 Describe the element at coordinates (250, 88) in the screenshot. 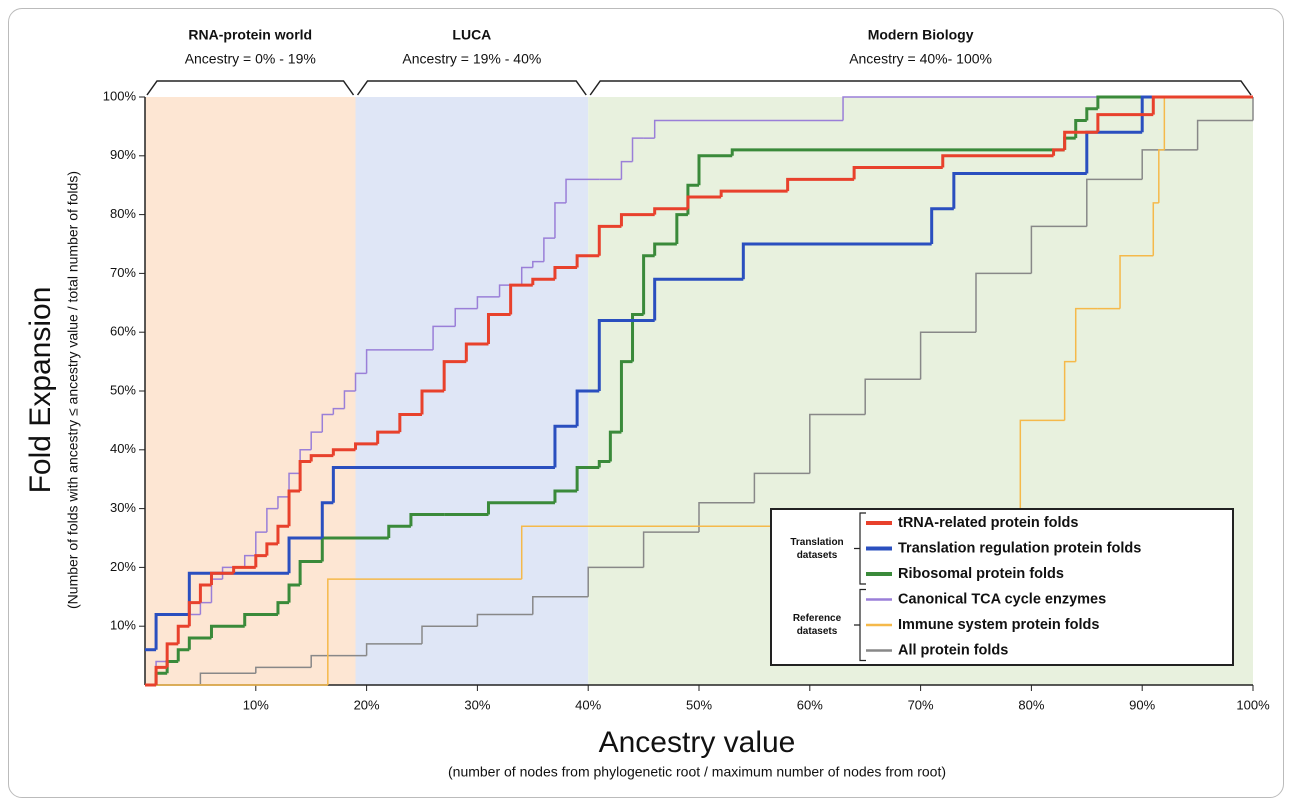

I see `region-bracket` at that location.